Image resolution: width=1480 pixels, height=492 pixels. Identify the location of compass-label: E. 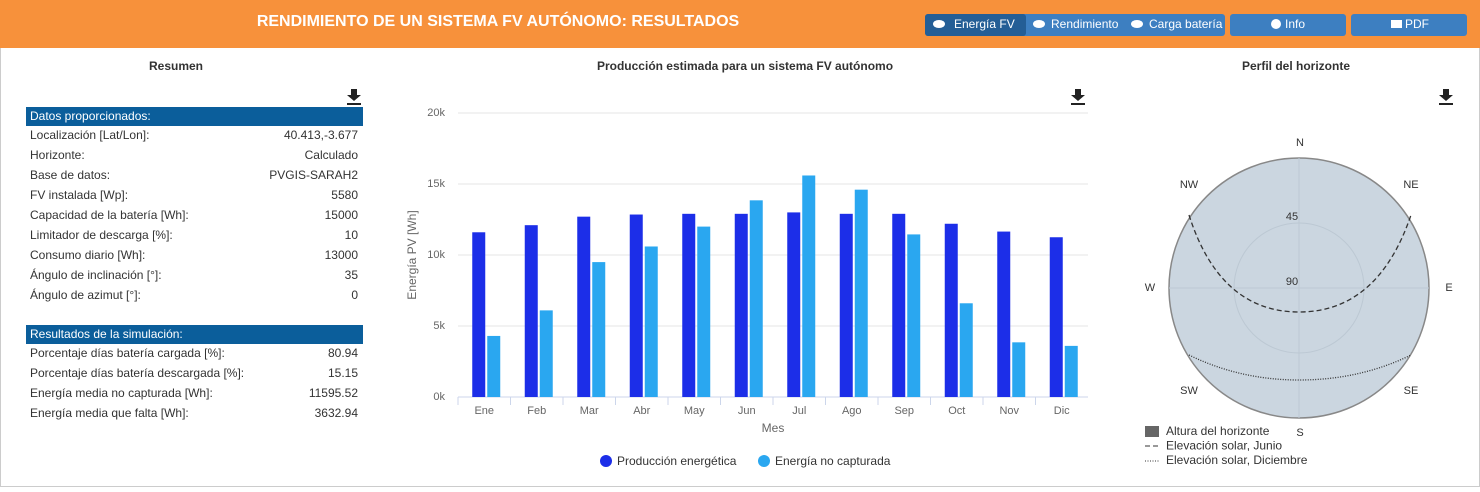
(1448, 288).